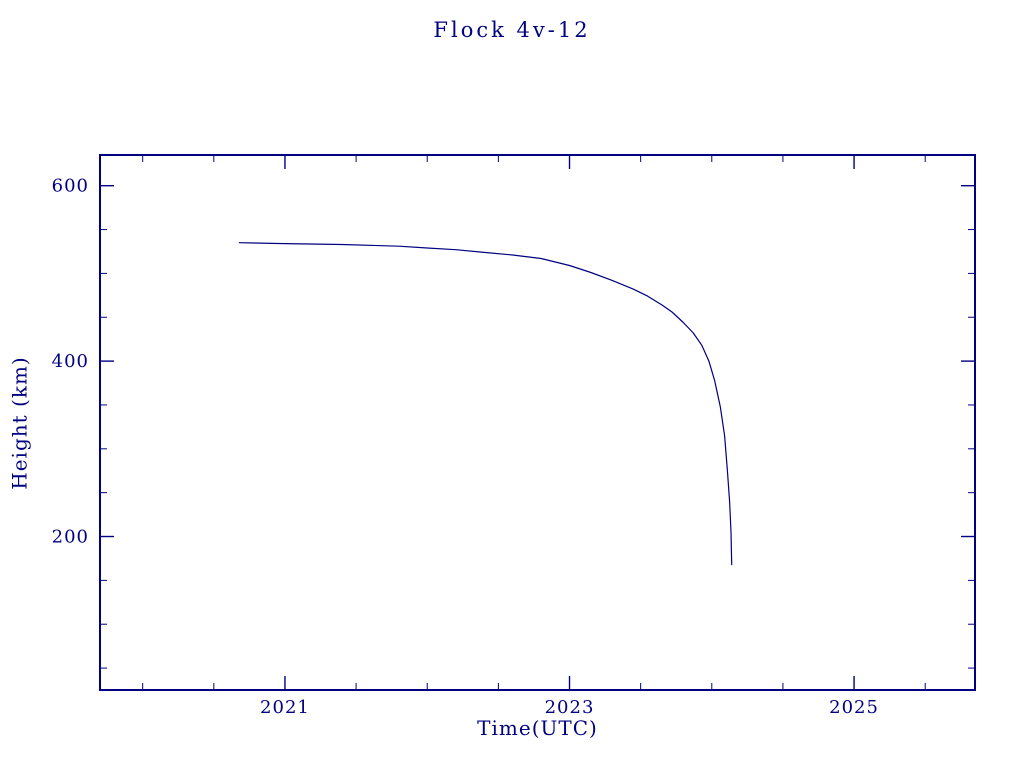  Describe the element at coordinates (512, 30) in the screenshot. I see `chart-title: Flock 4v-12` at that location.